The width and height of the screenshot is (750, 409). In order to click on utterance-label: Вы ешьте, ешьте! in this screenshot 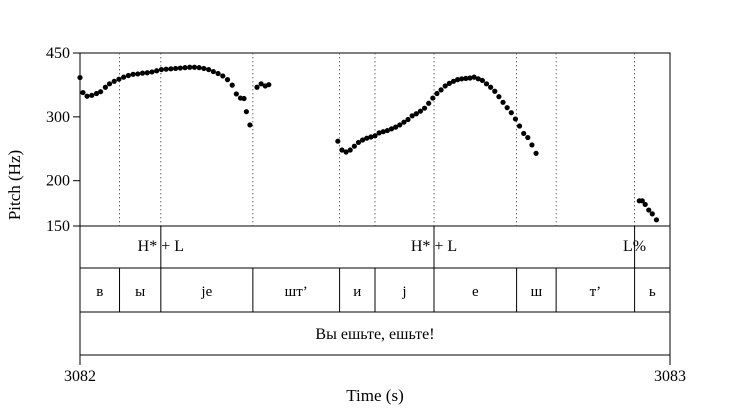, I will do `click(374, 334)`.